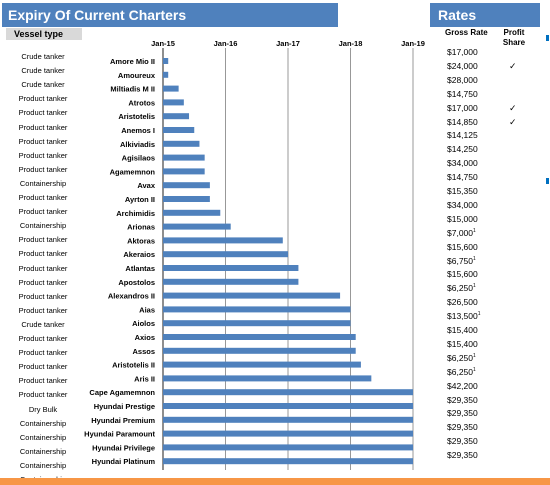  I want to click on category-label: Assos, so click(143, 351).